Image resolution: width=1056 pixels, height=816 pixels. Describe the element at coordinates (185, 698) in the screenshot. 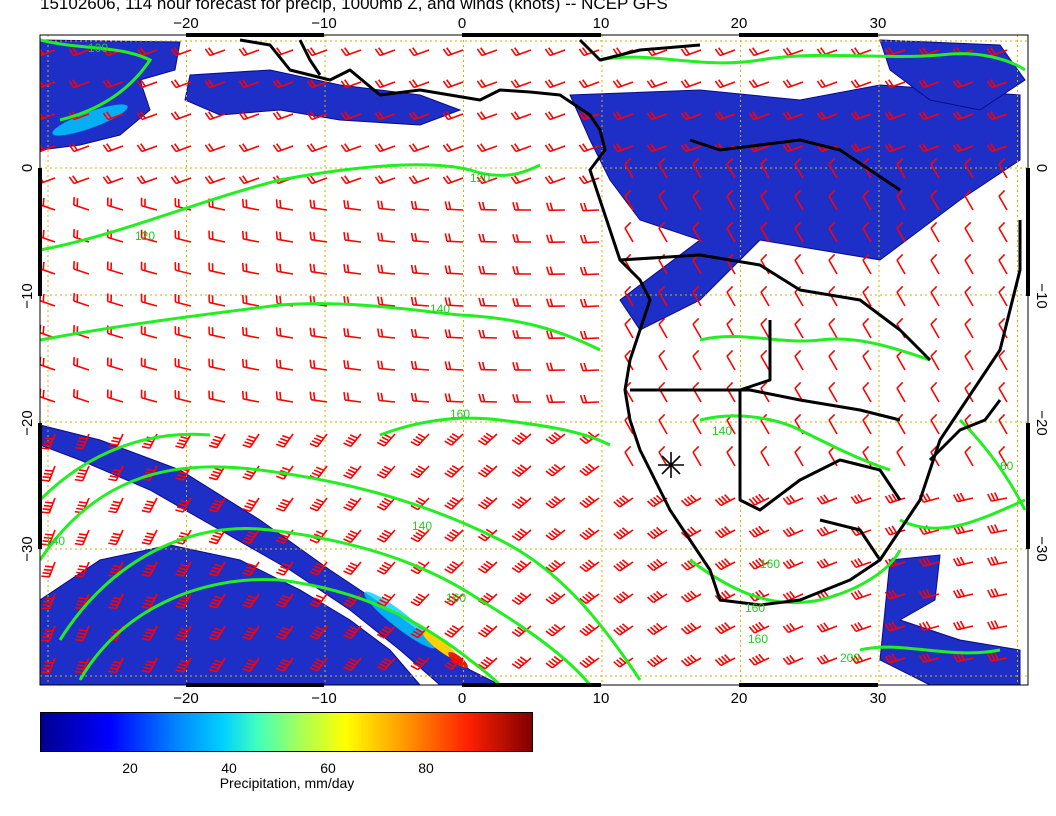

I see `lon-tick-label: −20` at that location.